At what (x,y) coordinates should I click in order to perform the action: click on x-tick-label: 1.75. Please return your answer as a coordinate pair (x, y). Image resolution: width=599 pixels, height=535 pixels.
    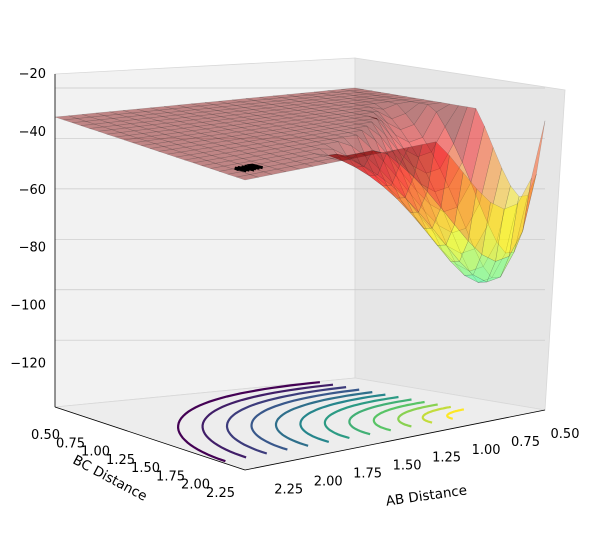
    Looking at the image, I should click on (367, 474).